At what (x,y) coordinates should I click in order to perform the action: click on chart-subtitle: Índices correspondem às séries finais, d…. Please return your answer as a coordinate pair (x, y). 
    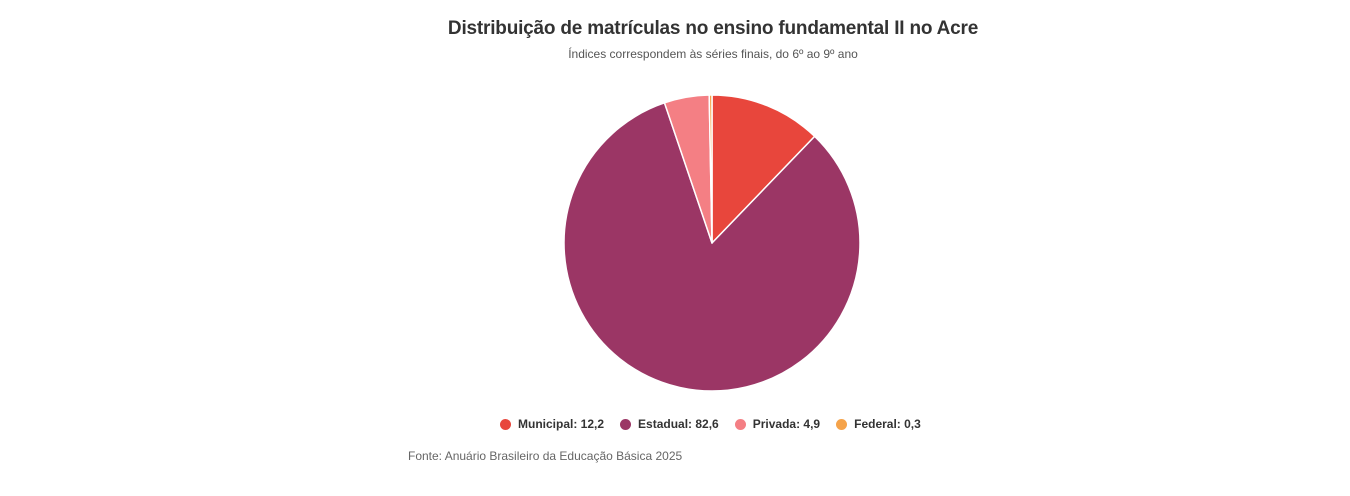
    Looking at the image, I should click on (713, 54).